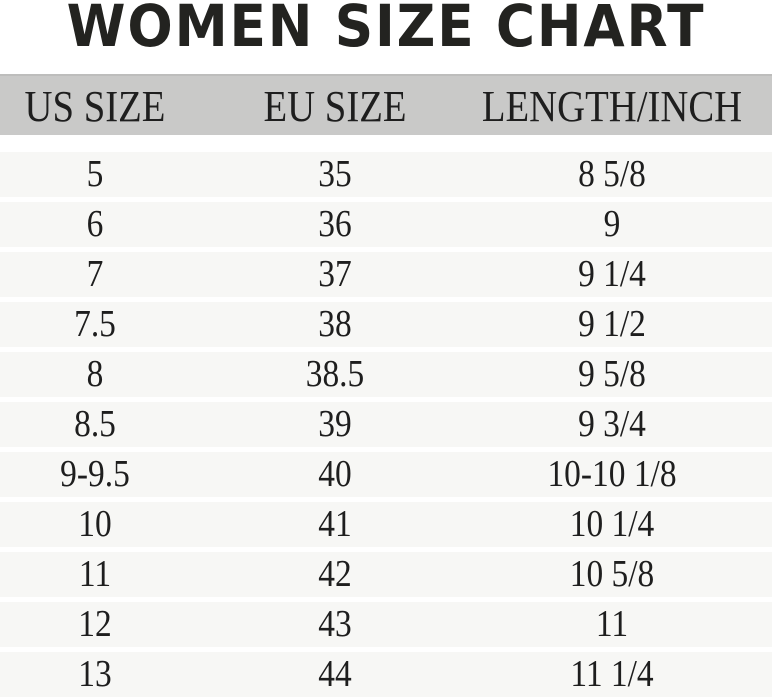  What do you see at coordinates (612, 624) in the screenshot?
I see `length-cell: 11` at bounding box center [612, 624].